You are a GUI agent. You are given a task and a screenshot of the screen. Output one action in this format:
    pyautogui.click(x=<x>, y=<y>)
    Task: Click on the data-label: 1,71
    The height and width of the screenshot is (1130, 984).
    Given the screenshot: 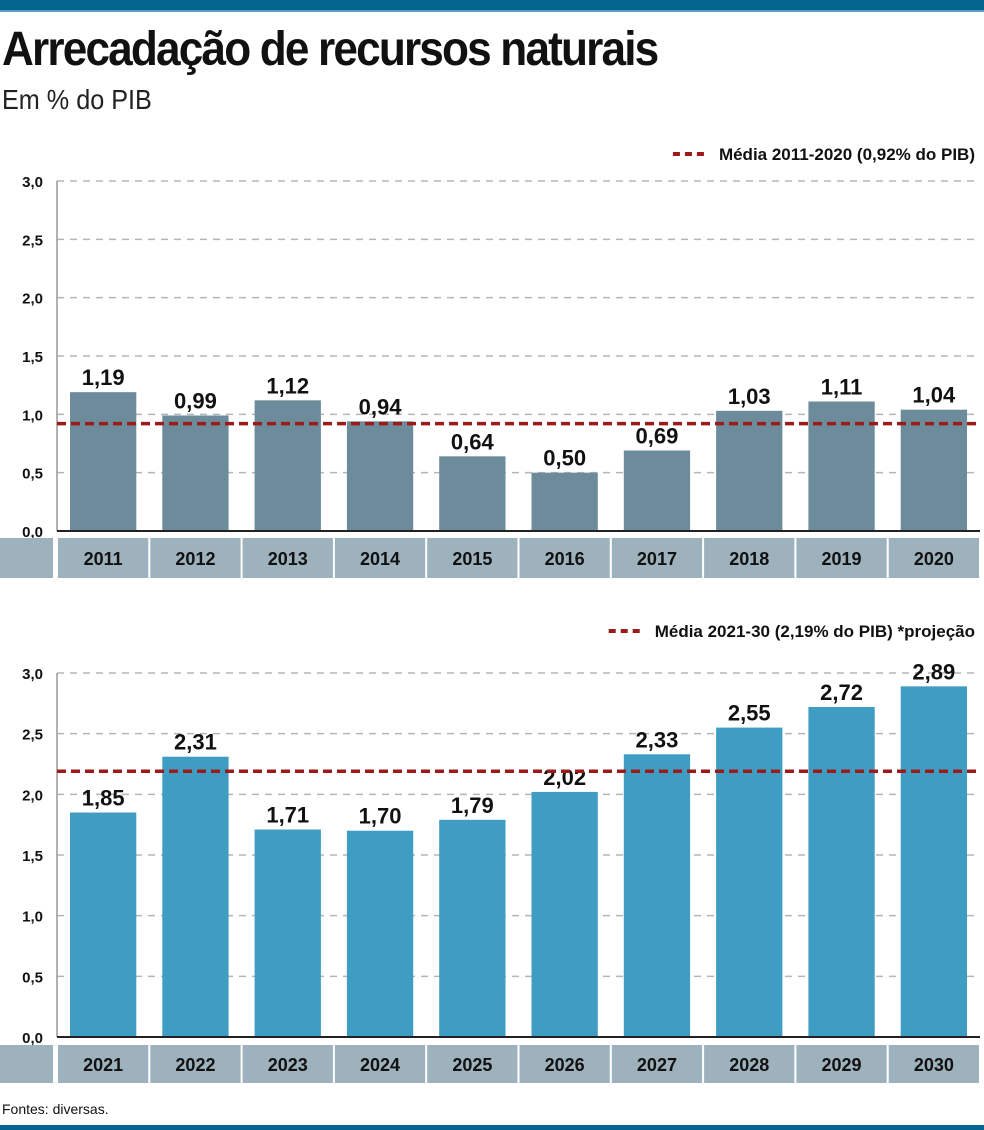 What is the action you would take?
    pyautogui.click(x=287, y=815)
    